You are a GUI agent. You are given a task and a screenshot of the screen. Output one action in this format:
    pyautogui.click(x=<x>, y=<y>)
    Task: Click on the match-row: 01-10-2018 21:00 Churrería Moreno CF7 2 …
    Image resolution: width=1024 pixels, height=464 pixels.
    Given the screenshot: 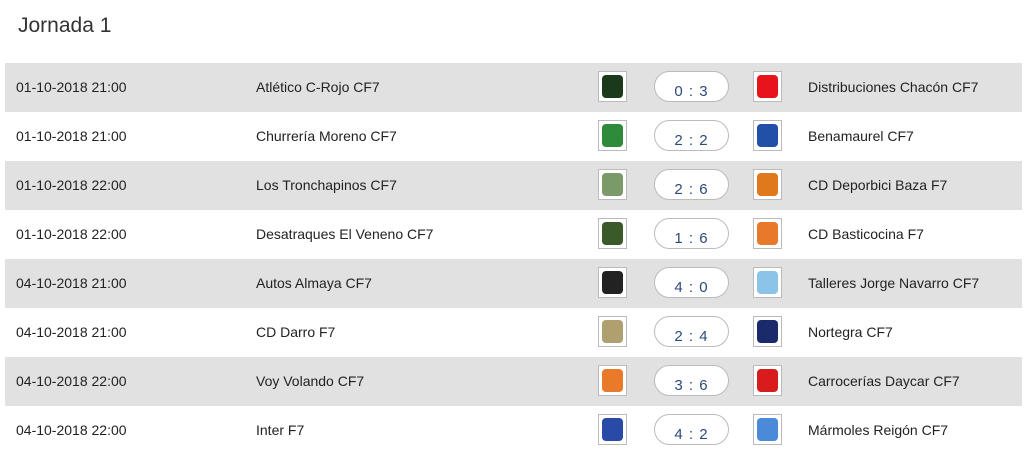 What is the action you would take?
    pyautogui.click(x=513, y=136)
    